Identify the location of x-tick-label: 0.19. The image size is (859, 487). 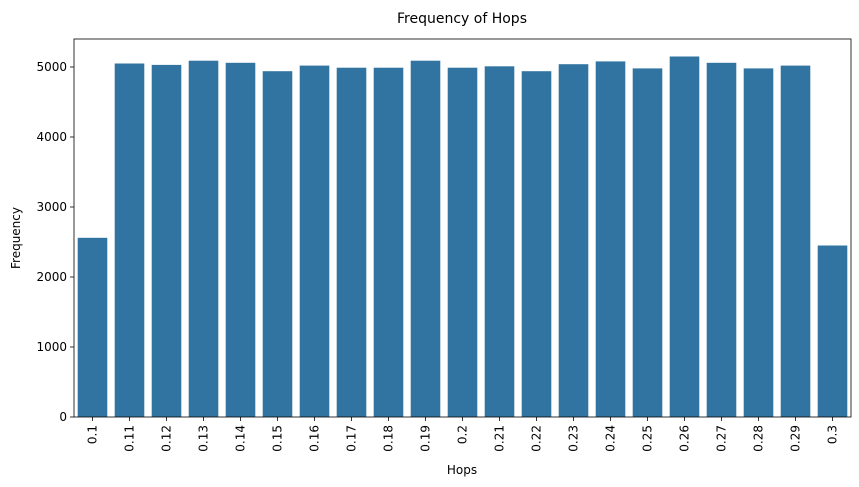
(426, 438).